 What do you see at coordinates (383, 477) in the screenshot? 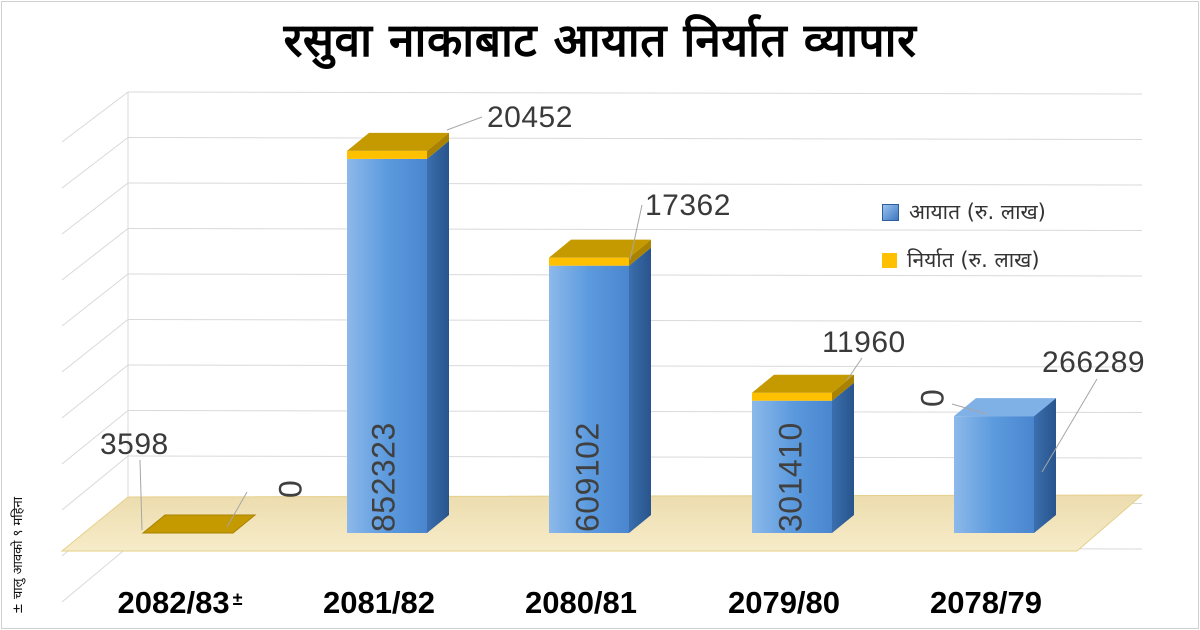
I see `data-label-inside: 852323` at bounding box center [383, 477].